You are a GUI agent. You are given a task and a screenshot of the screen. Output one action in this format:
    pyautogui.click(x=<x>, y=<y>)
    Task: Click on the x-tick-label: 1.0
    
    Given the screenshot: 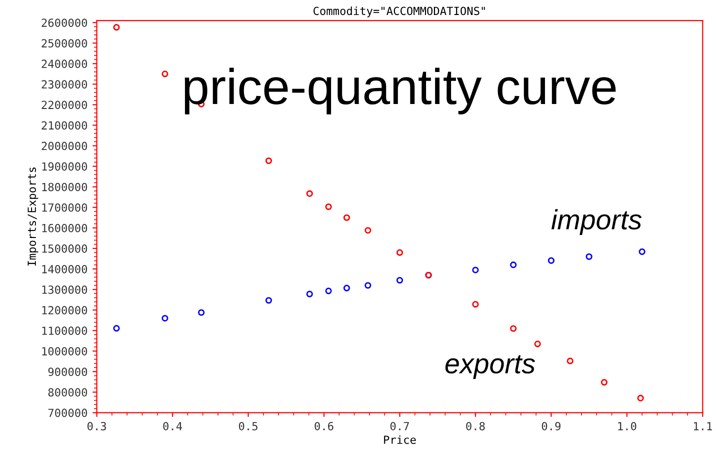 What is the action you would take?
    pyautogui.click(x=627, y=426)
    